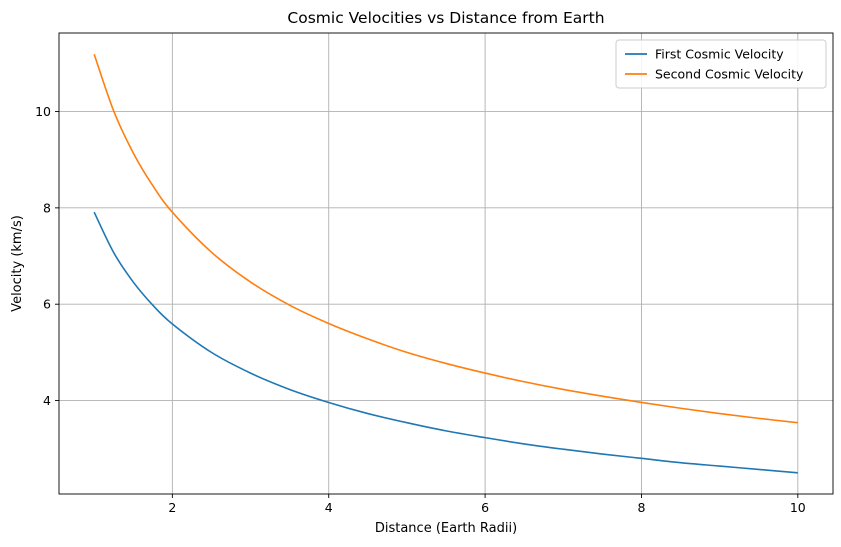  Describe the element at coordinates (329, 507) in the screenshot. I see `x-tick-label: 4` at that location.